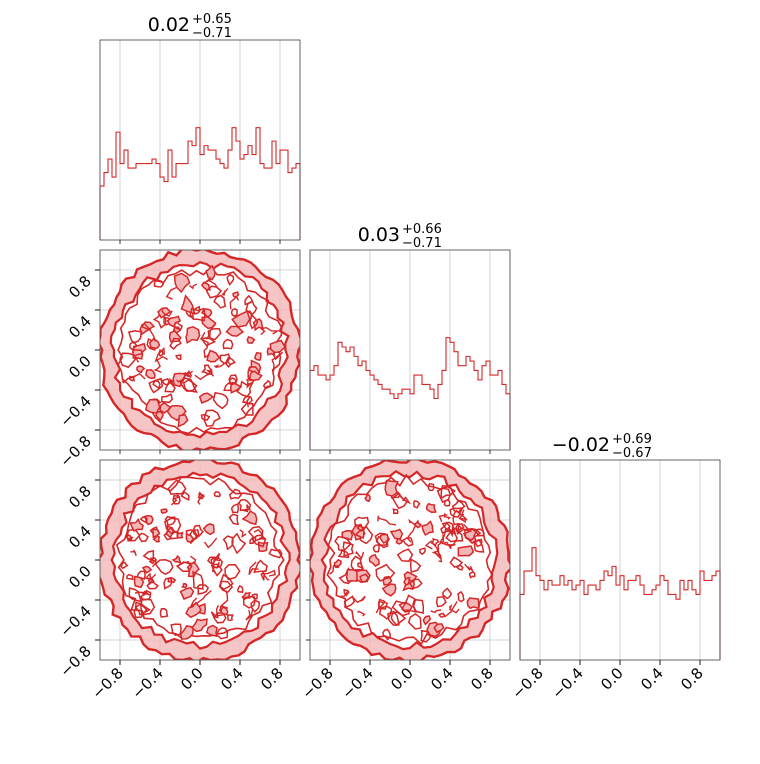  What do you see at coordinates (612, 679) in the screenshot?
I see `x-tick-label: 0.0` at bounding box center [612, 679].